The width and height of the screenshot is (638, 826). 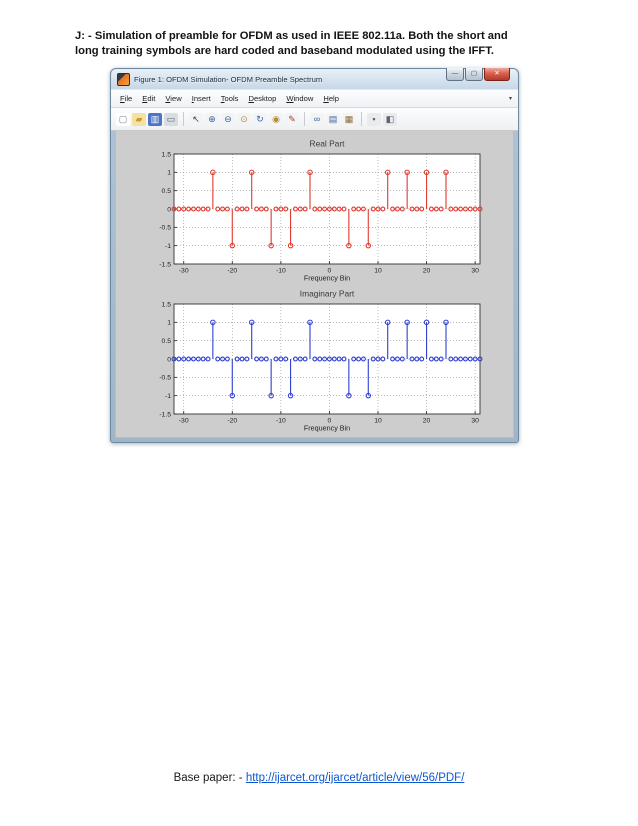 What do you see at coordinates (327, 294) in the screenshot?
I see `svg-text: Imaginary Part` at bounding box center [327, 294].